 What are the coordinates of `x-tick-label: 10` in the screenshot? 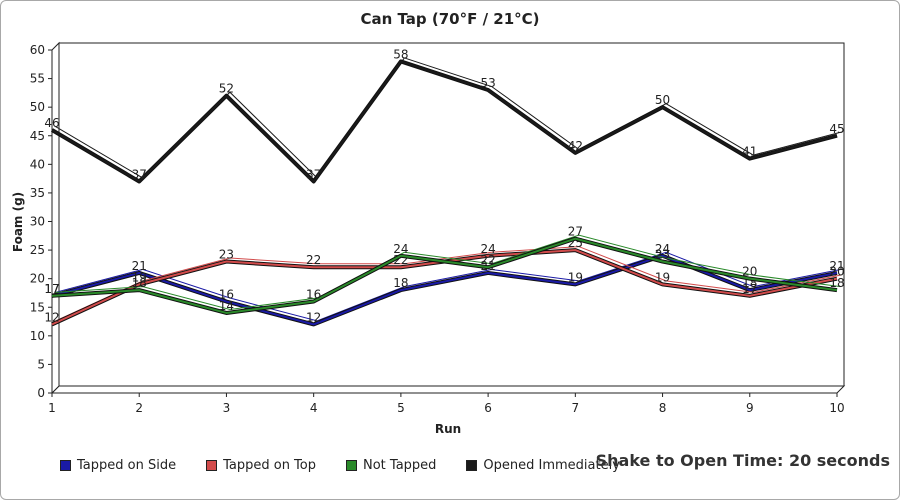 It's located at (836, 408).